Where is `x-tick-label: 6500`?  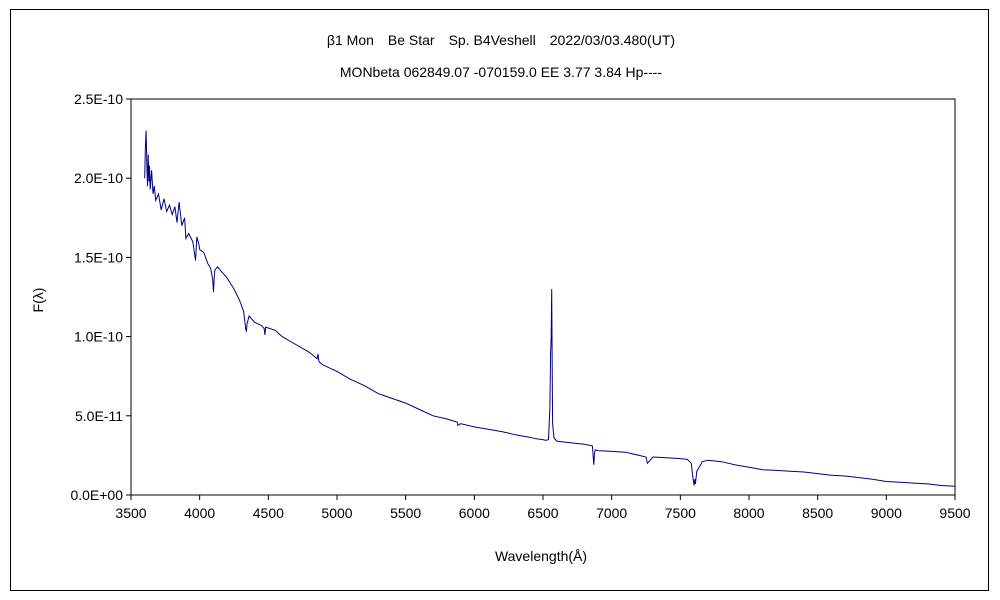
x-tick-label: 6500 is located at coordinates (542, 513).